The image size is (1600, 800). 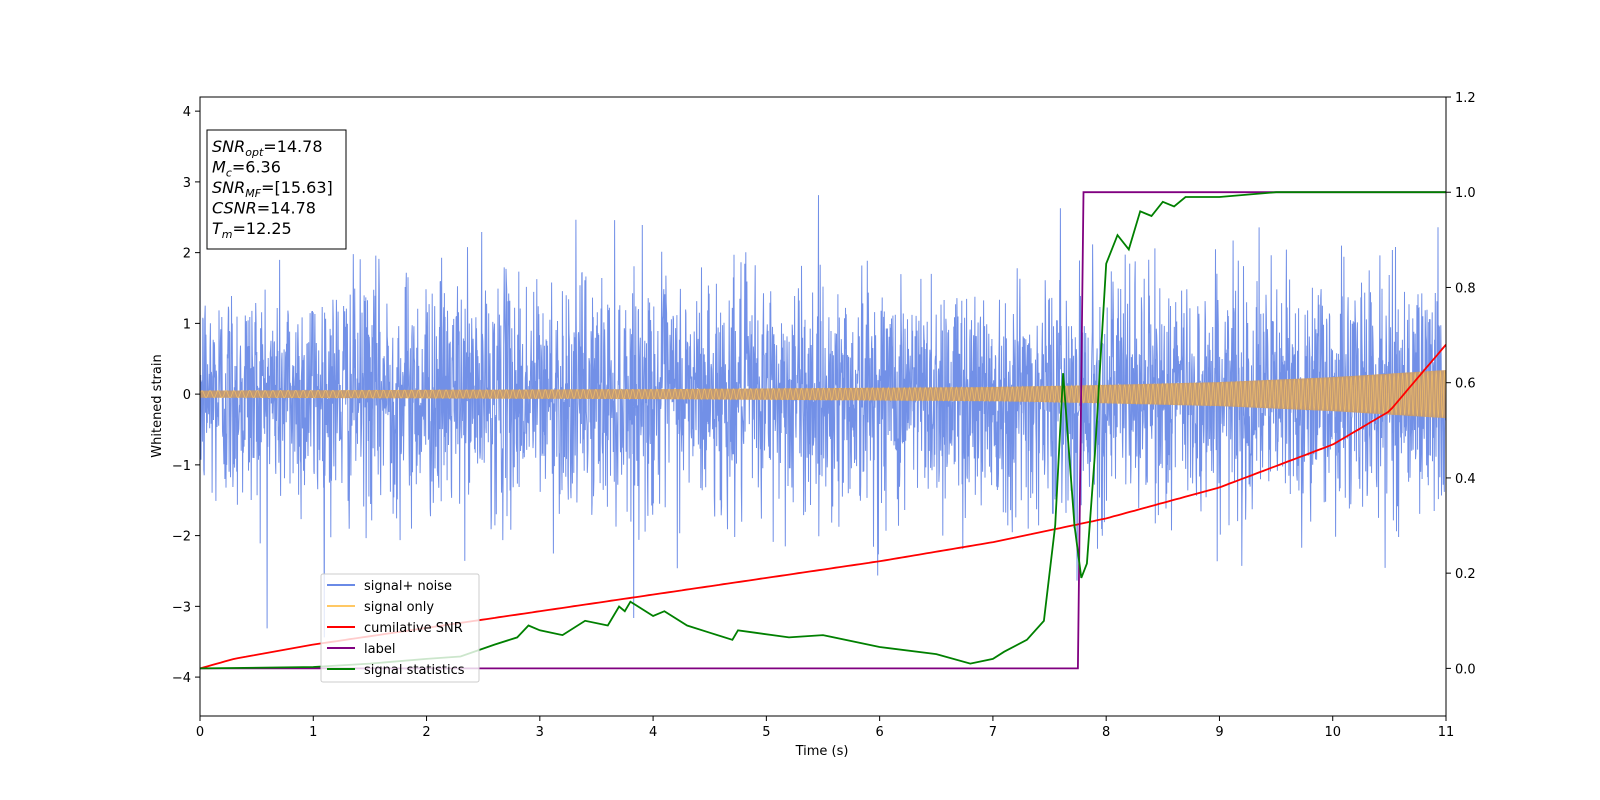 I want to click on legend-label: label, so click(x=379, y=649).